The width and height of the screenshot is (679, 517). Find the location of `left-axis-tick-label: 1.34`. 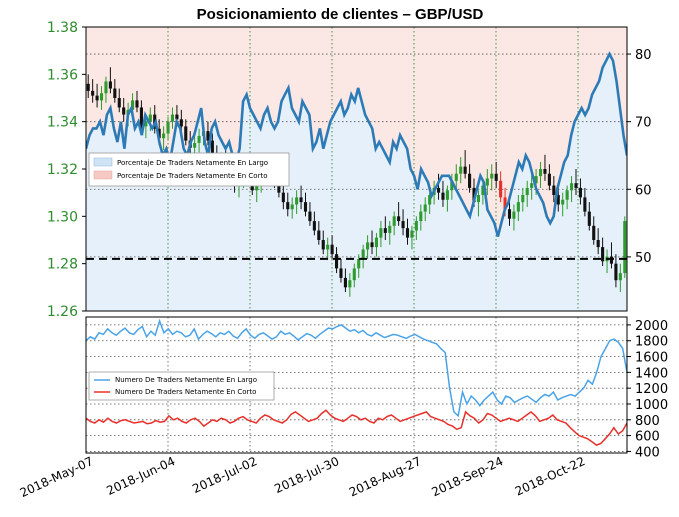

left-axis-tick-label: 1.34 is located at coordinates (62, 123).